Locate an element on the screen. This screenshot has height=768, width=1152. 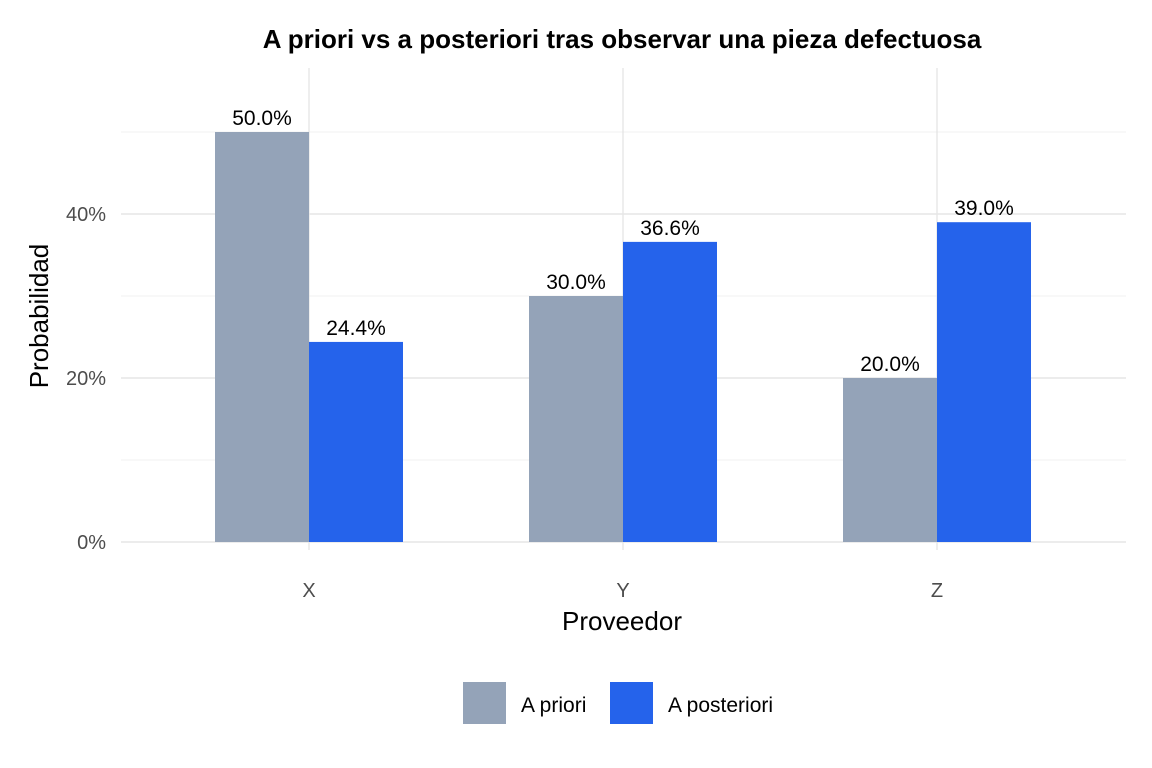
data-label-a-priori-y: 30.0% is located at coordinates (576, 282).